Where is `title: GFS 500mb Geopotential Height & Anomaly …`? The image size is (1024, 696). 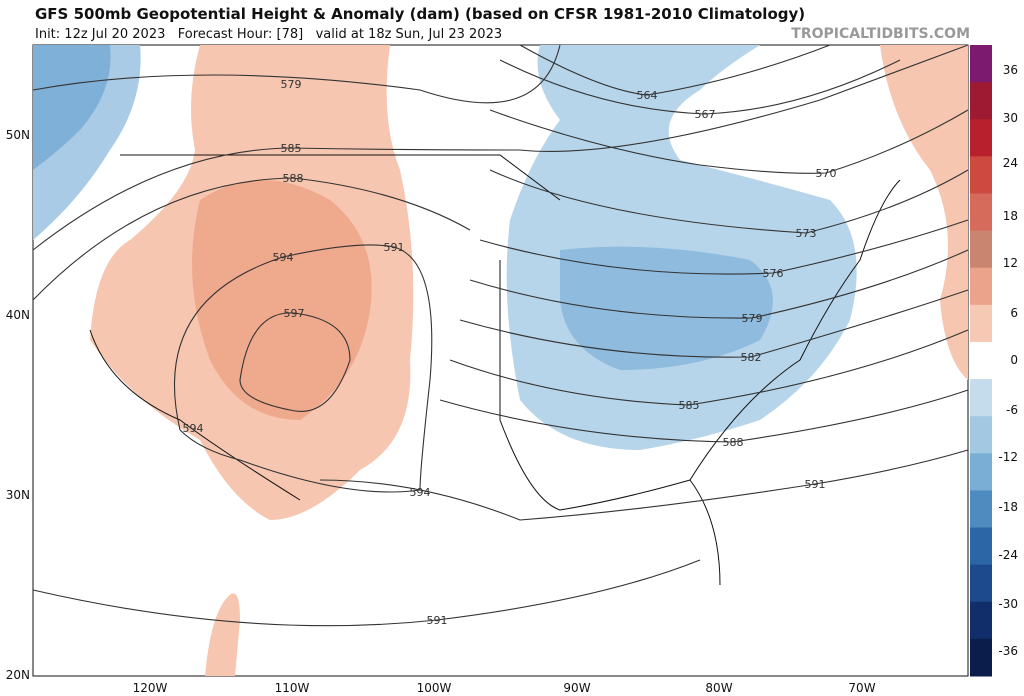
title: GFS 500mb Geopotential Height & Anomaly … is located at coordinates (420, 14).